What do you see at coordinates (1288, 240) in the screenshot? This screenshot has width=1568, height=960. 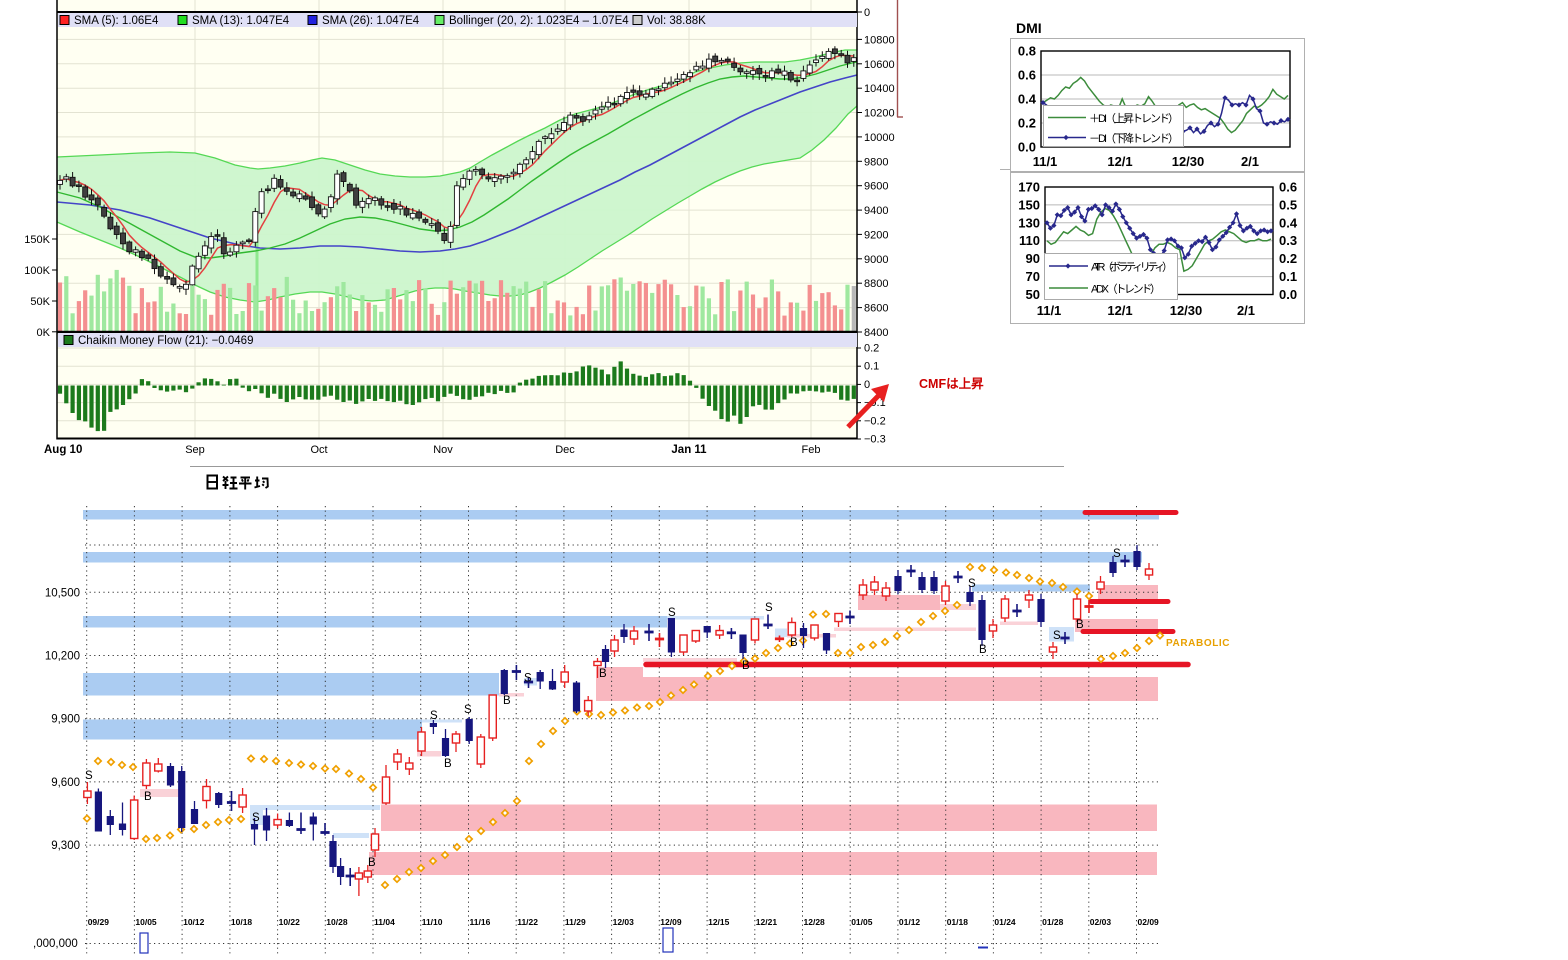 I see `svg-text: 0.3` at bounding box center [1288, 240].